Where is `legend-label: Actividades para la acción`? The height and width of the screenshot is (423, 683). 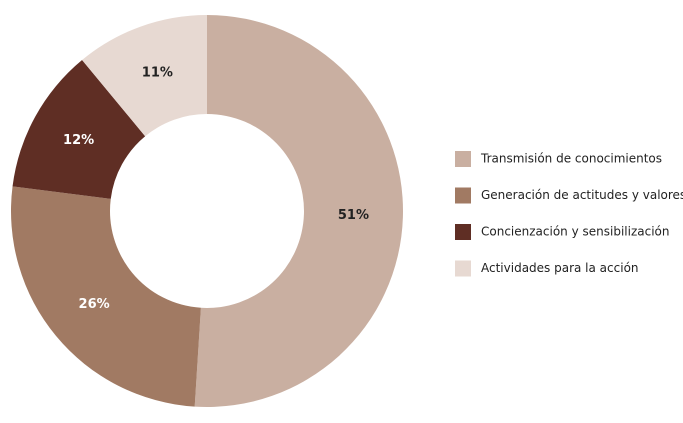 legend-label: Actividades para la acción is located at coordinates (560, 268).